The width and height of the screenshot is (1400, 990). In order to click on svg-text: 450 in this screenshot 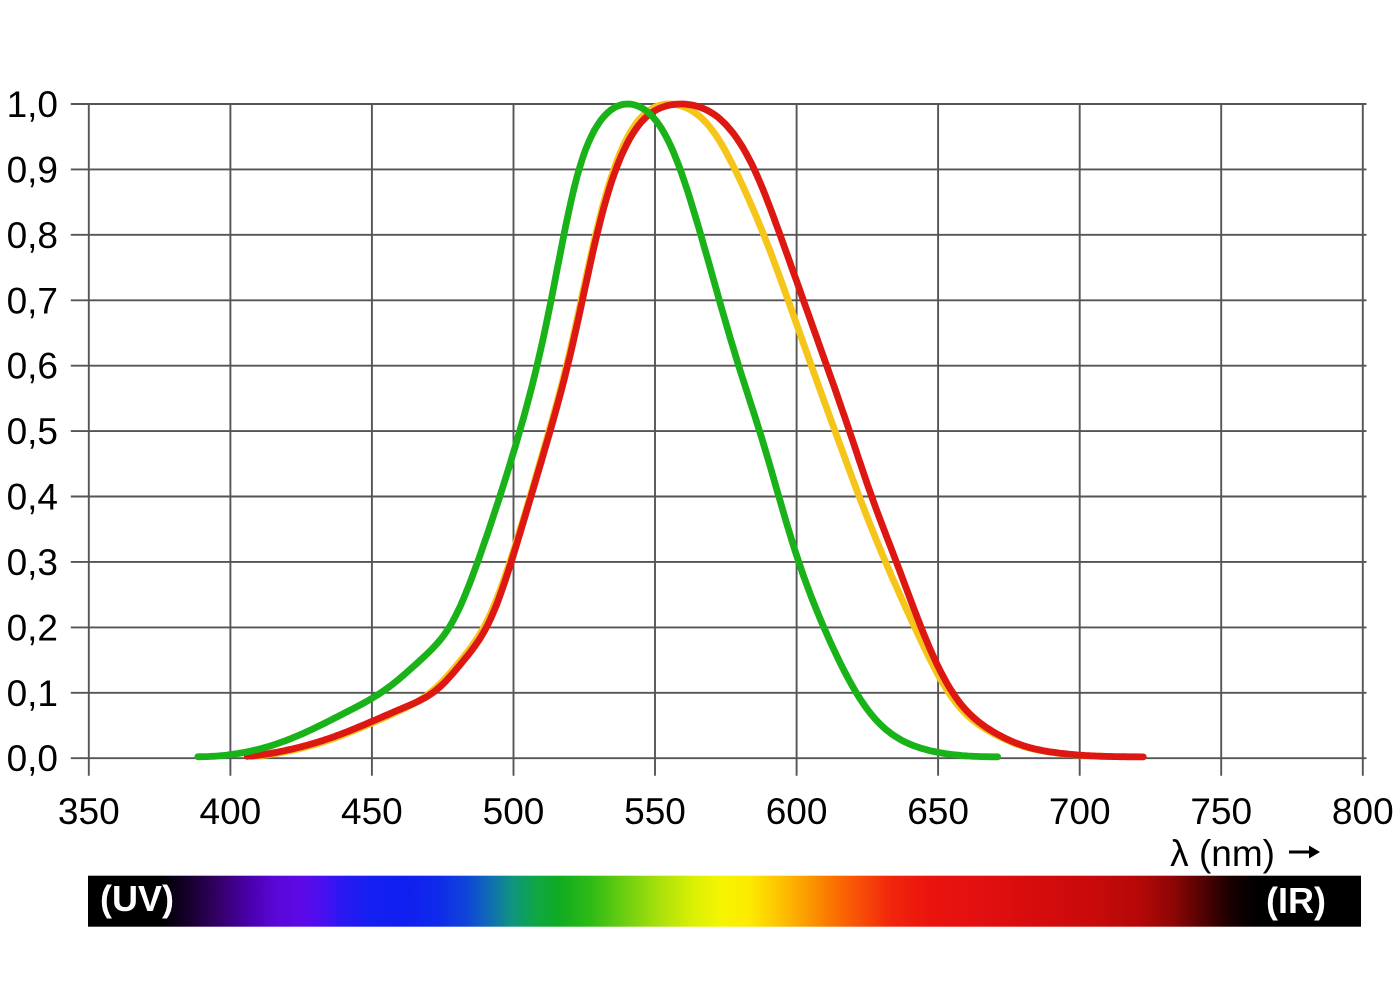, I will do `click(372, 811)`.